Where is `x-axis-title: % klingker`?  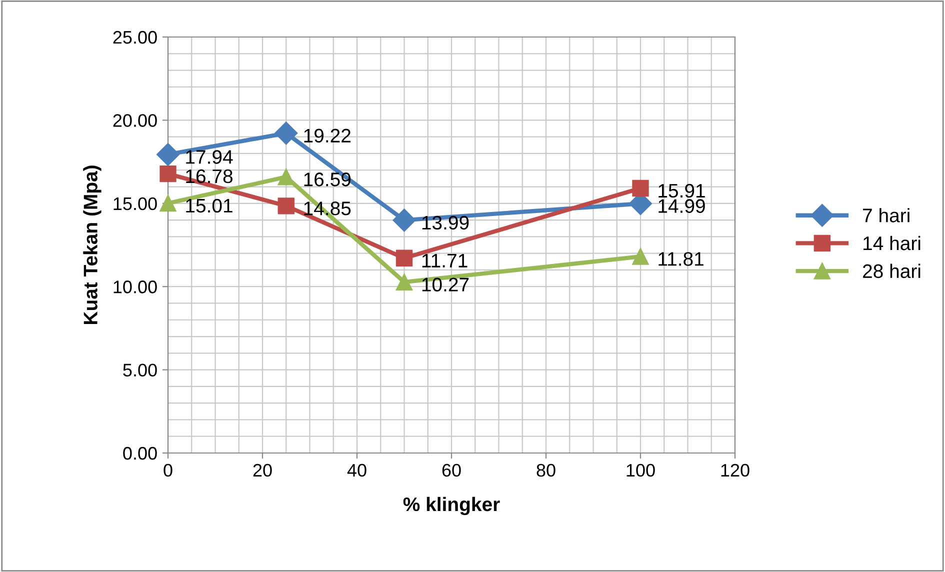 x-axis-title: % klingker is located at coordinates (451, 506).